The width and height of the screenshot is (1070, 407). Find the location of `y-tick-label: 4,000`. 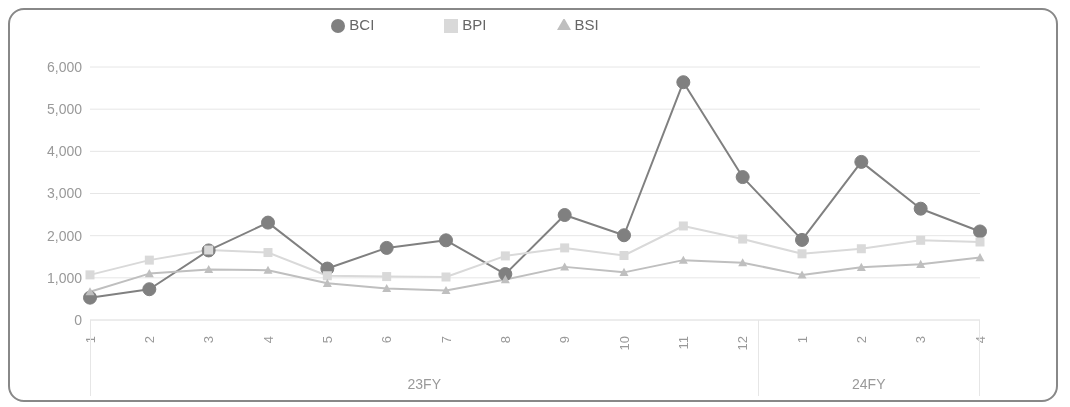

y-tick-label: 4,000 is located at coordinates (64, 151).